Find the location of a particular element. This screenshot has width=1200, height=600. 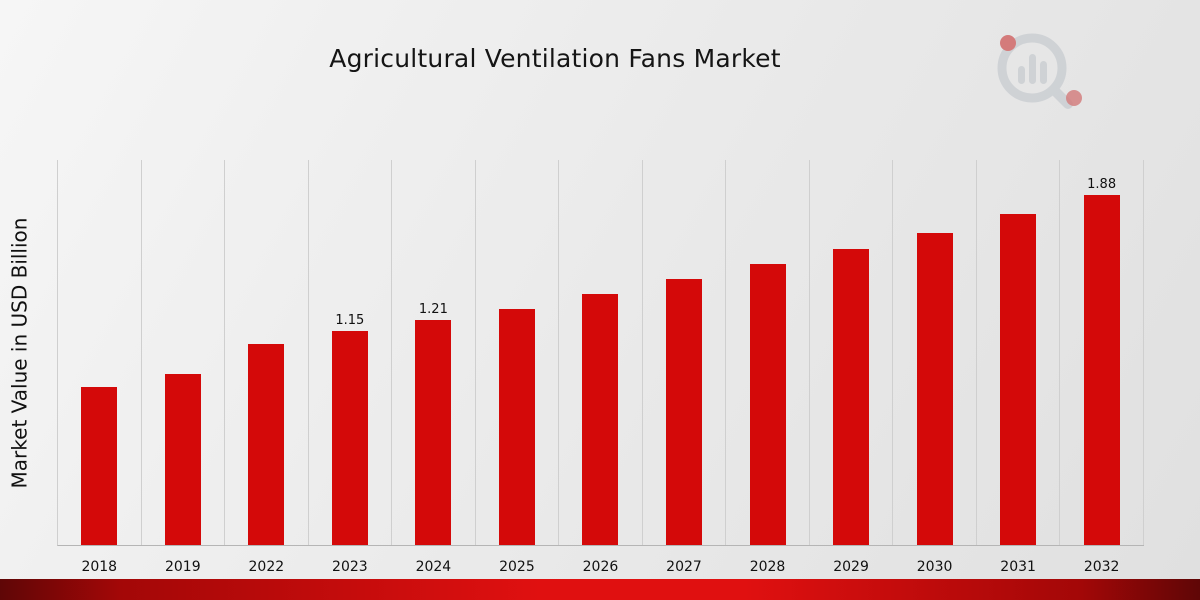

bar-2032 is located at coordinates (1101, 370).